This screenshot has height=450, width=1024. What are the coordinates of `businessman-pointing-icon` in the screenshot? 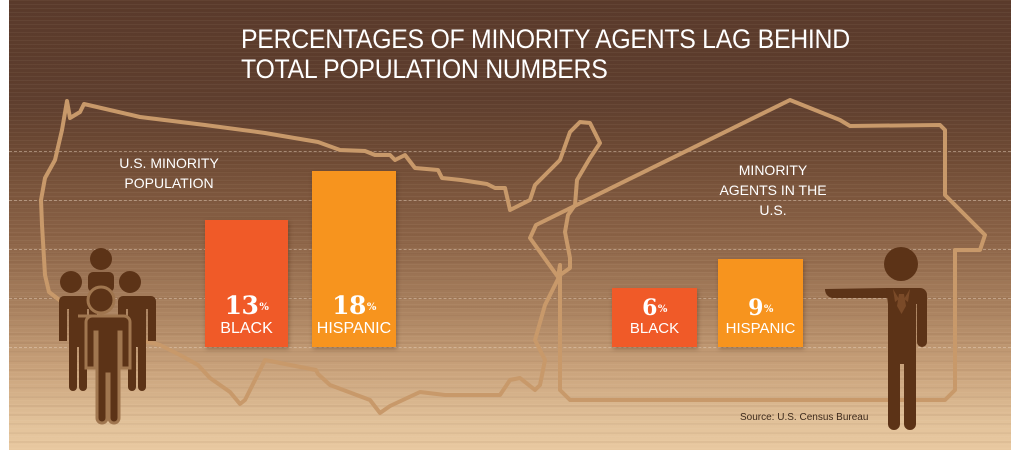 It's located at (876, 338).